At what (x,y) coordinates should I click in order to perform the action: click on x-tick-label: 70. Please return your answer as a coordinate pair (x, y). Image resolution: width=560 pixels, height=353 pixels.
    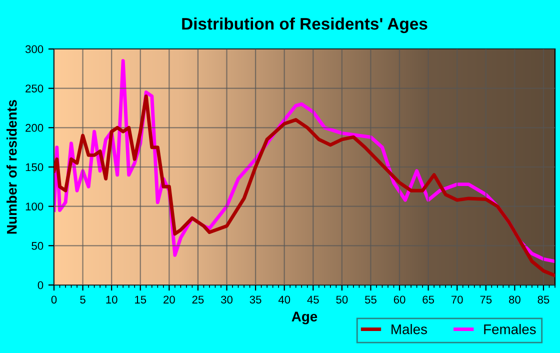
    Looking at the image, I should click on (457, 300).